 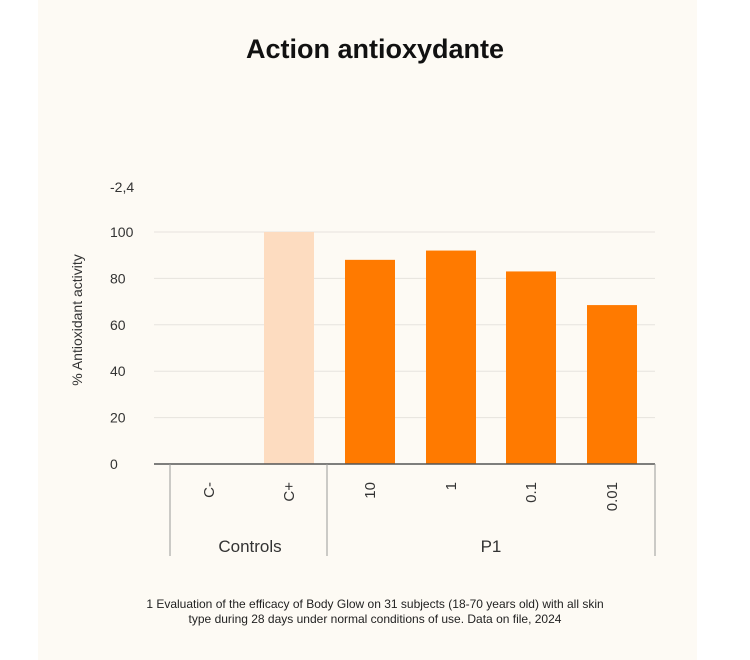 What do you see at coordinates (122, 187) in the screenshot?
I see `data-label-C-: -2,4` at bounding box center [122, 187].